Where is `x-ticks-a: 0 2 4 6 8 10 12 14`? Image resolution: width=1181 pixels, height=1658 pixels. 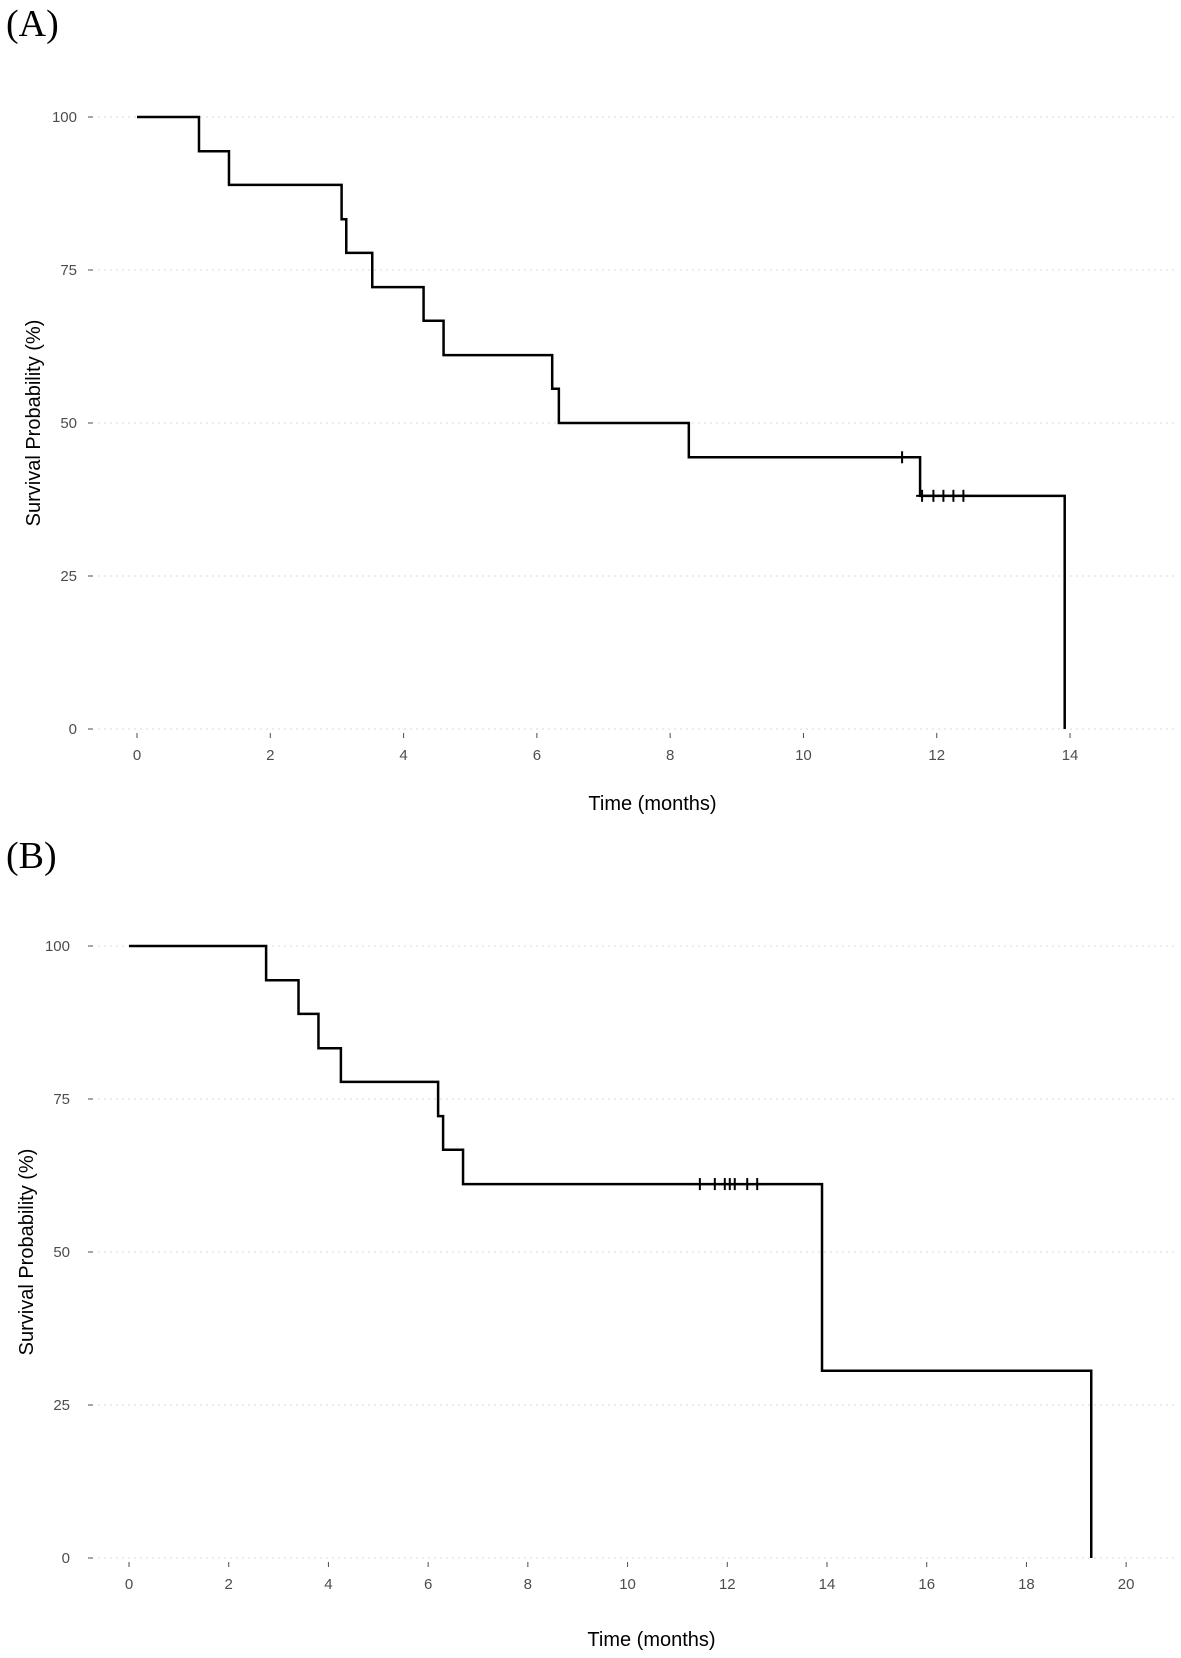
x-ticks-a: 0 2 4 6 8 10 12 14 is located at coordinates (606, 748).